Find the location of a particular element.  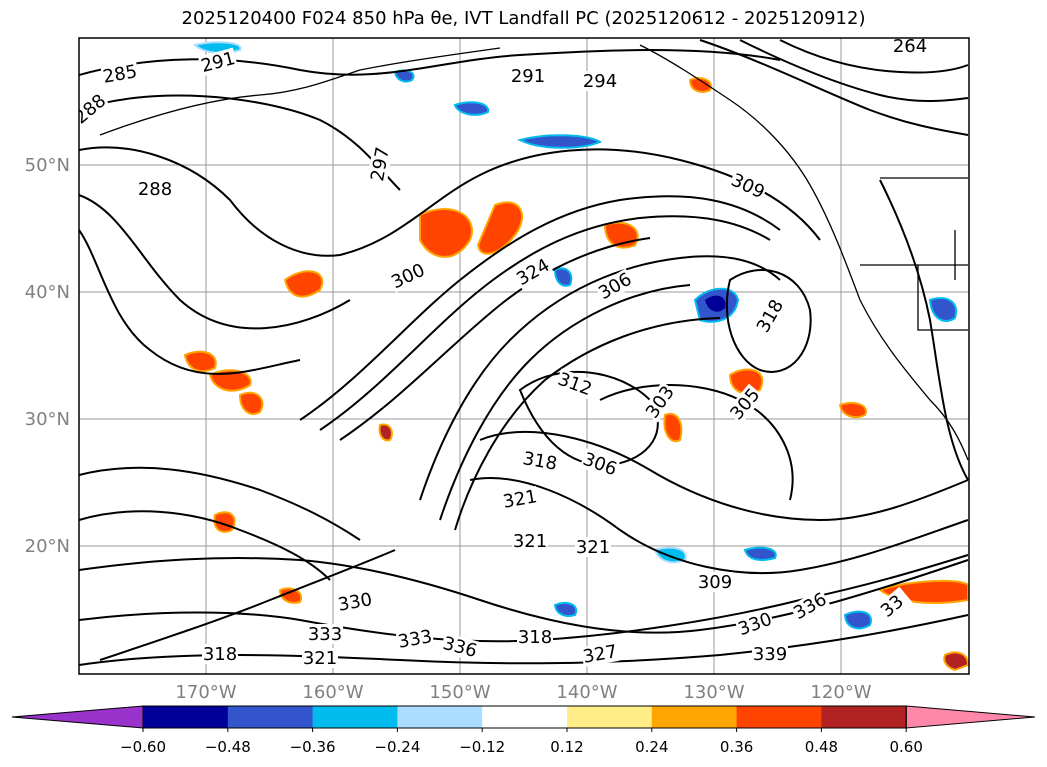

colorbar-outline is located at coordinates (524, 717).